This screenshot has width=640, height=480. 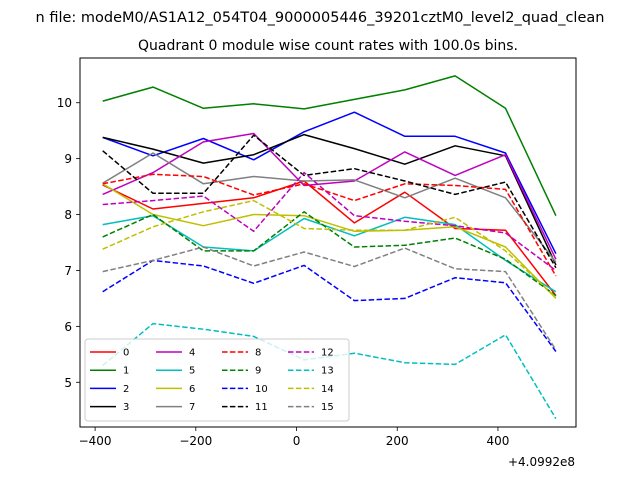 I want to click on x-tick-label: −400, so click(x=95, y=441).